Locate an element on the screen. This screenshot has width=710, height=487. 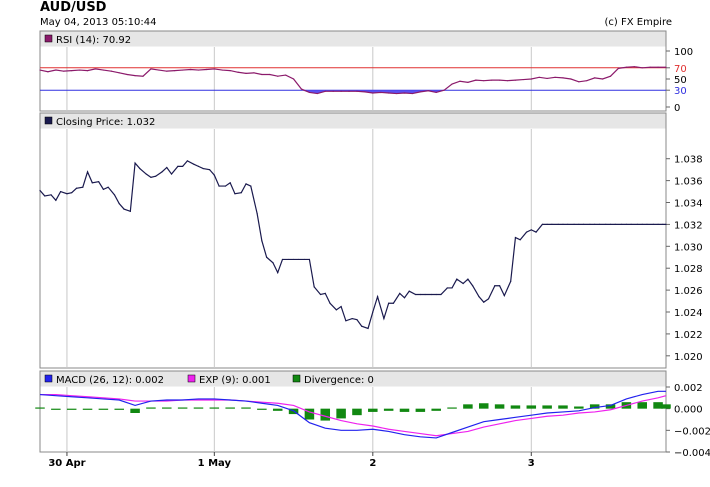
legend-price: Closing Price: 1.032 is located at coordinates (105, 122).